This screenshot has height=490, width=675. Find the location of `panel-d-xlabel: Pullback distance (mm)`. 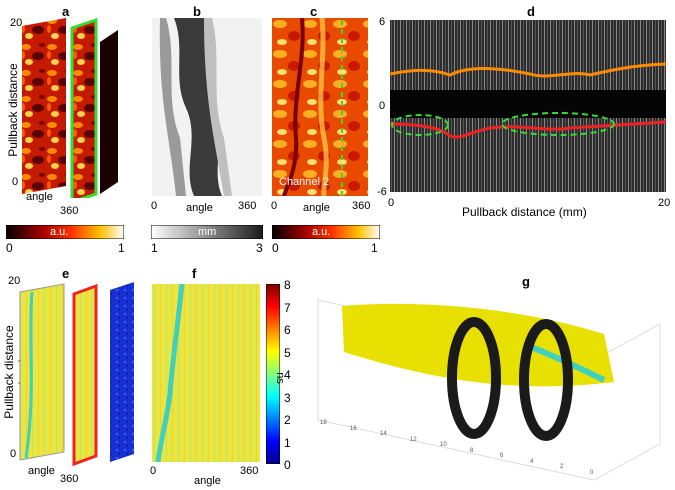

panel-d-xlabel: Pullback distance (mm) is located at coordinates (524, 212).